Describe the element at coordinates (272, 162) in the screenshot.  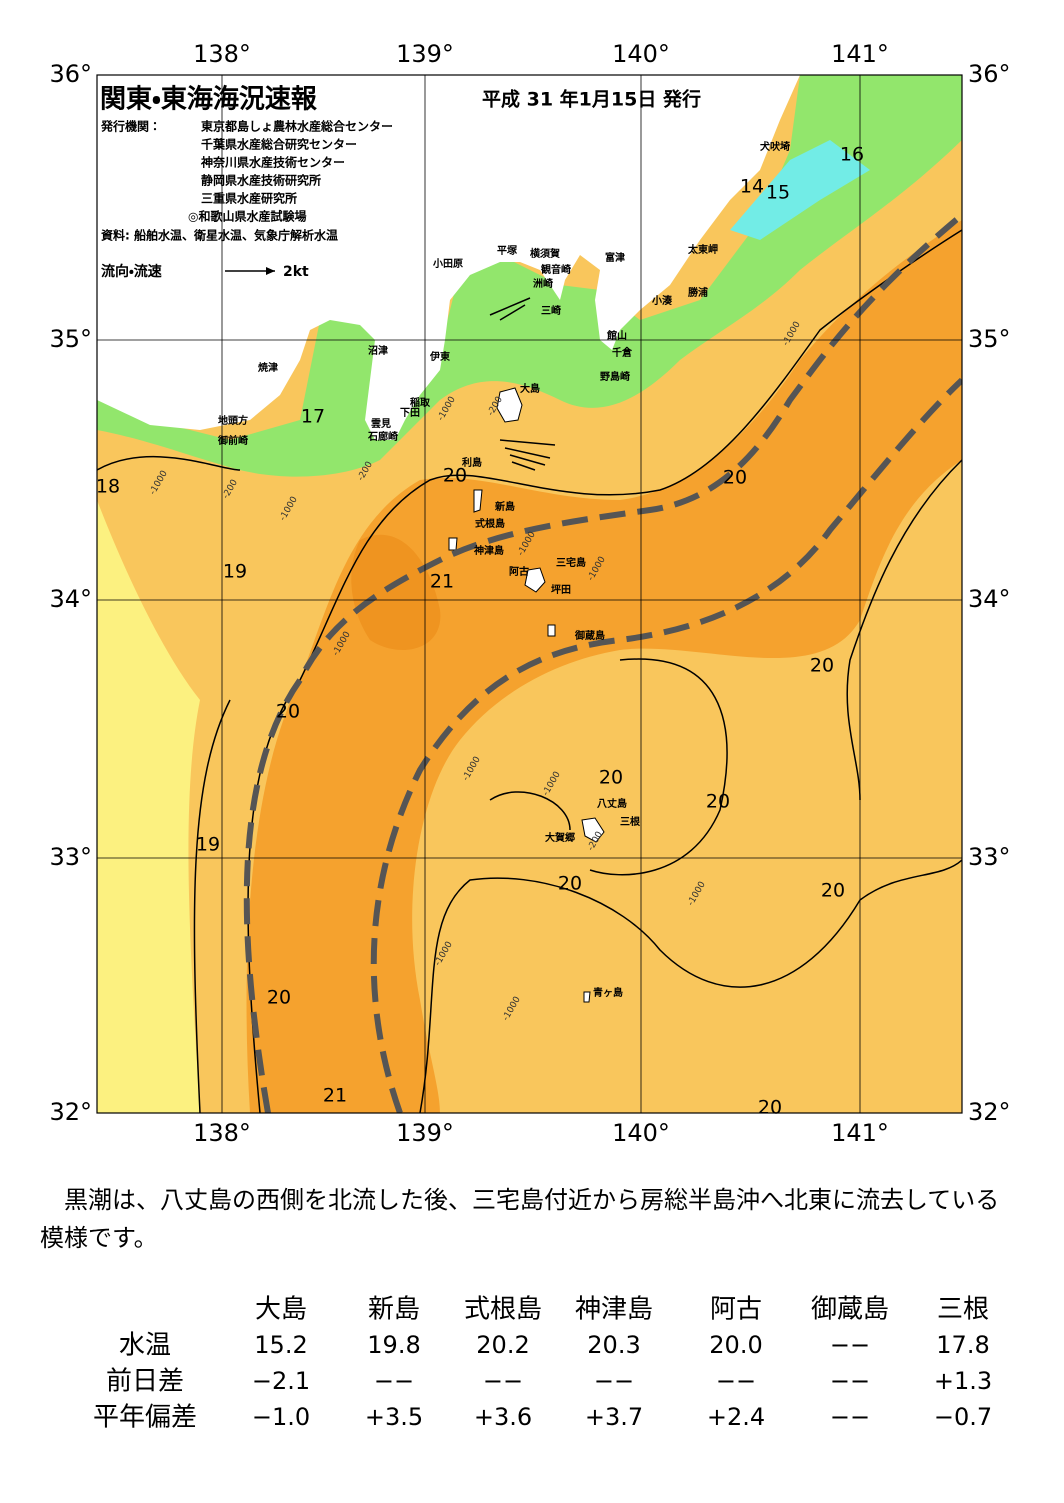
I see `publisher: 神奈川県水産技術センター` at that location.